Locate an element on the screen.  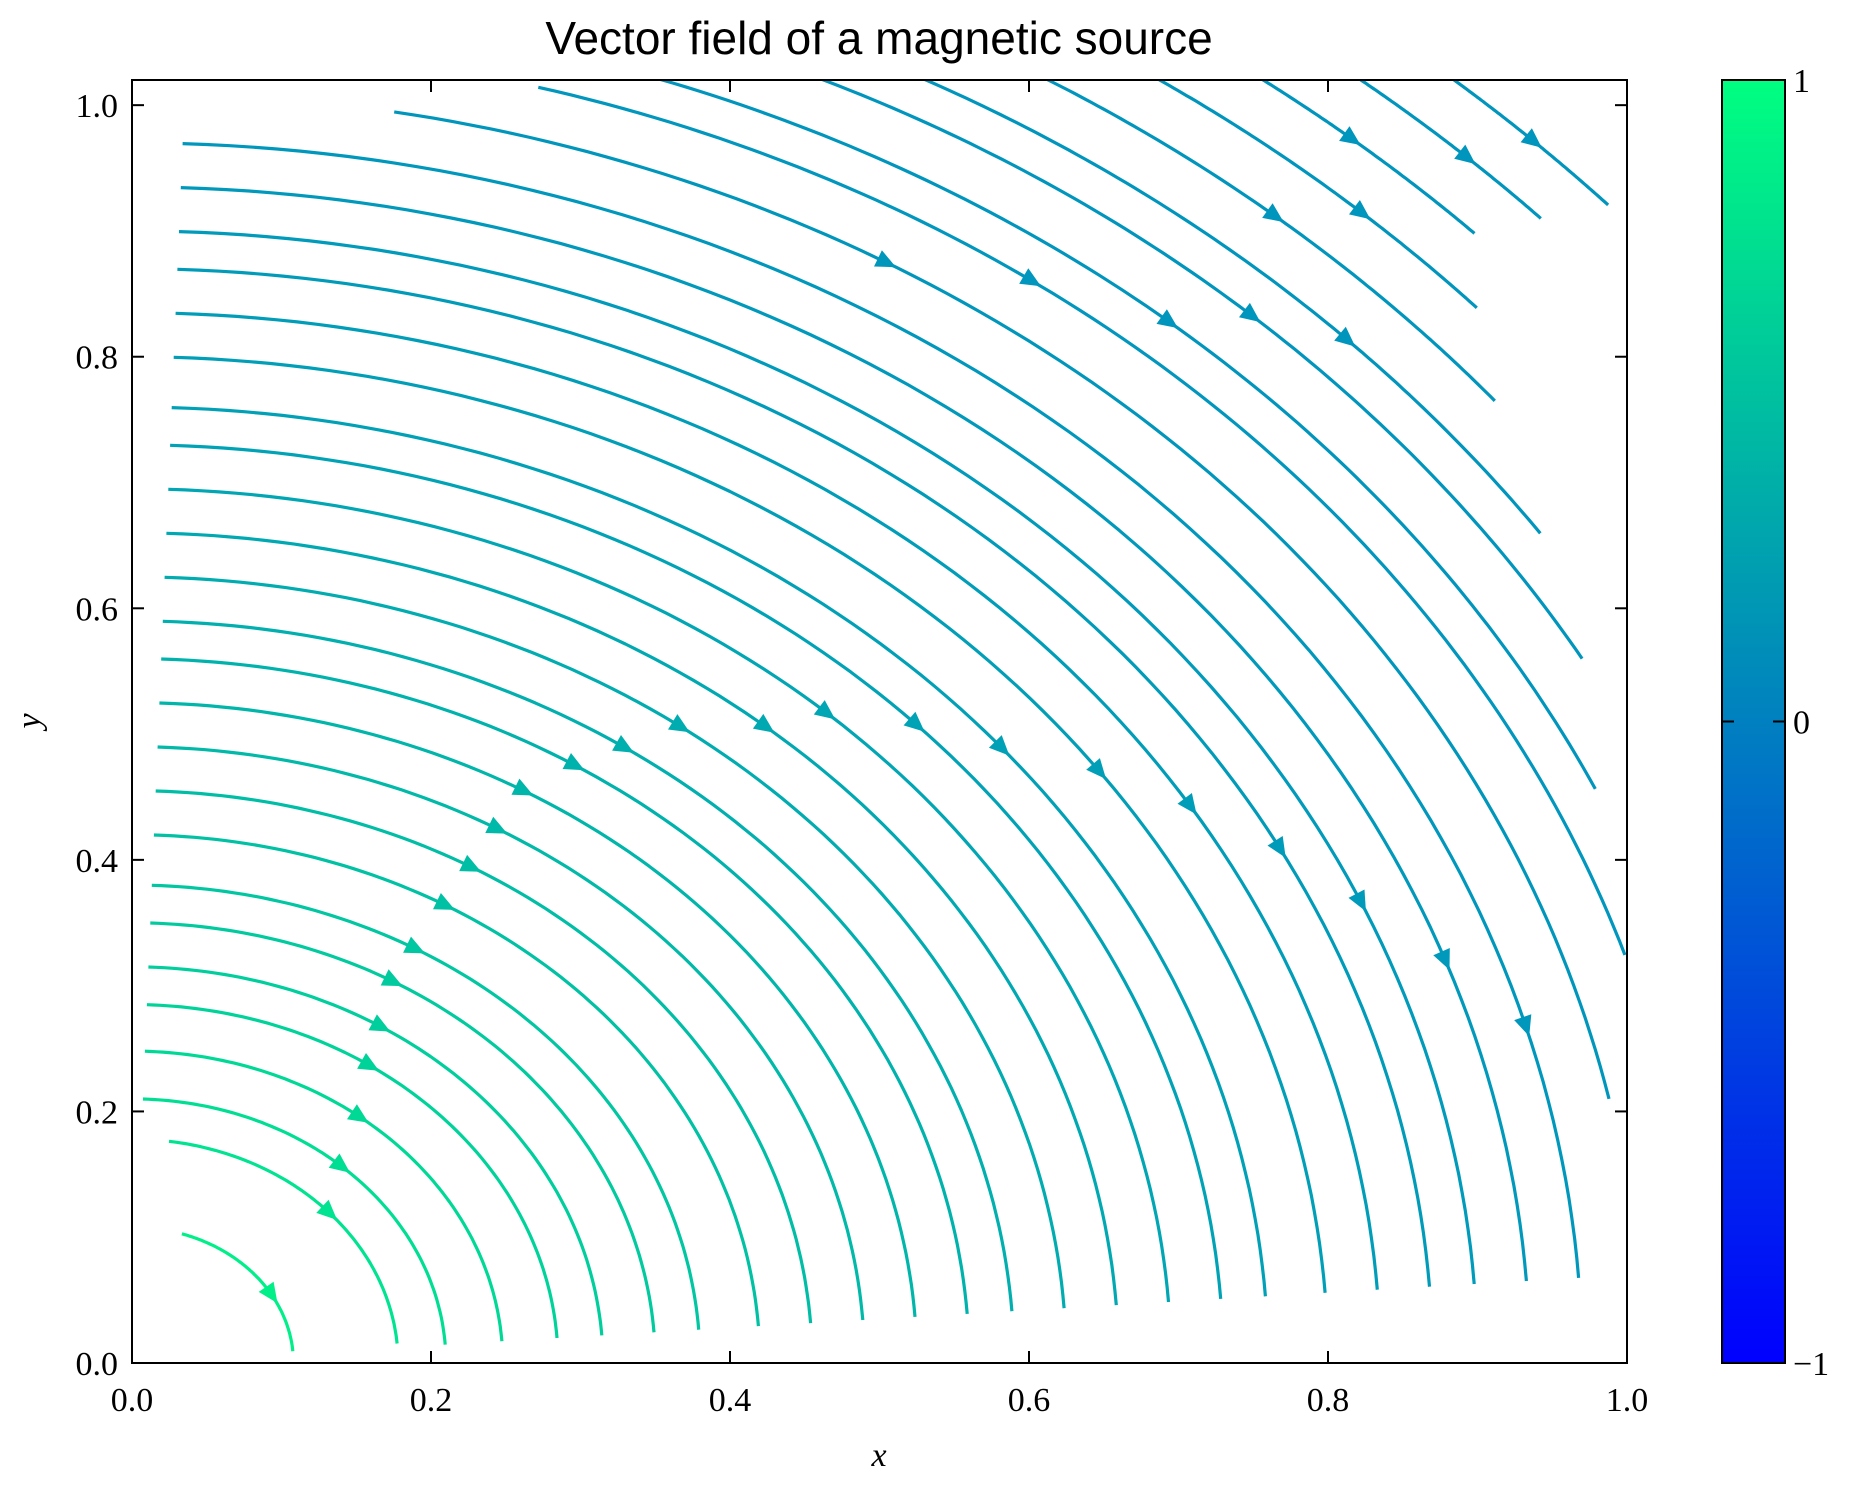
x-tick-label: 0.0 is located at coordinates (132, 1400).